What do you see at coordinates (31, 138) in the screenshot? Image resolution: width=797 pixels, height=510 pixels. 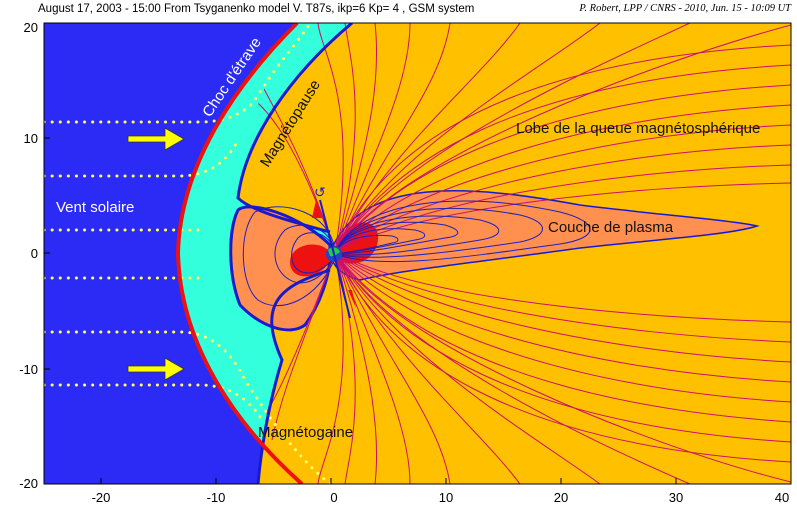 I see `y-tick-label: 10` at bounding box center [31, 138].